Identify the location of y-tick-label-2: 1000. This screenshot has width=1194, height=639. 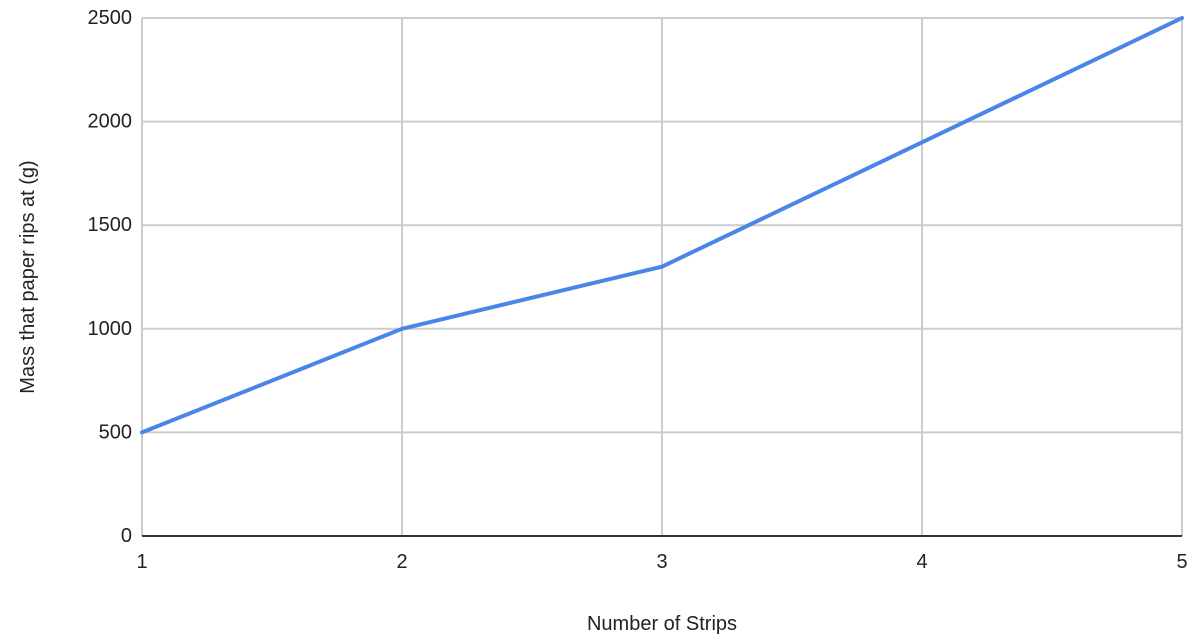
(110, 329).